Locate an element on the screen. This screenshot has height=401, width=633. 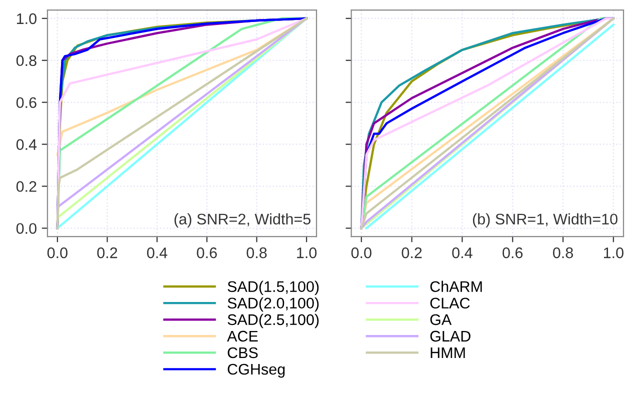
legend-label: GLAD is located at coordinates (450, 336).